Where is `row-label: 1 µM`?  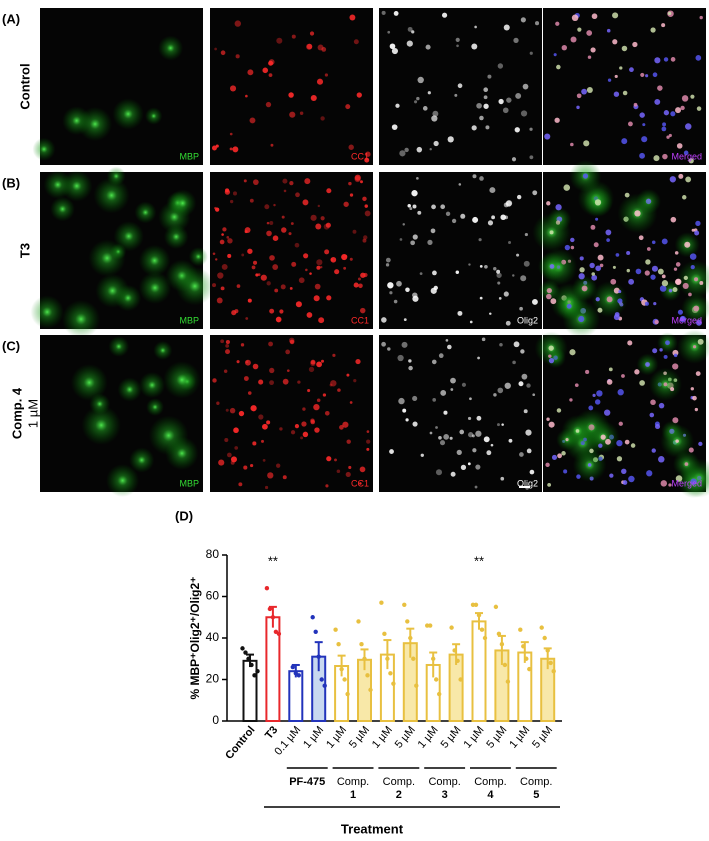
row-label: 1 µM is located at coordinates (32, 413).